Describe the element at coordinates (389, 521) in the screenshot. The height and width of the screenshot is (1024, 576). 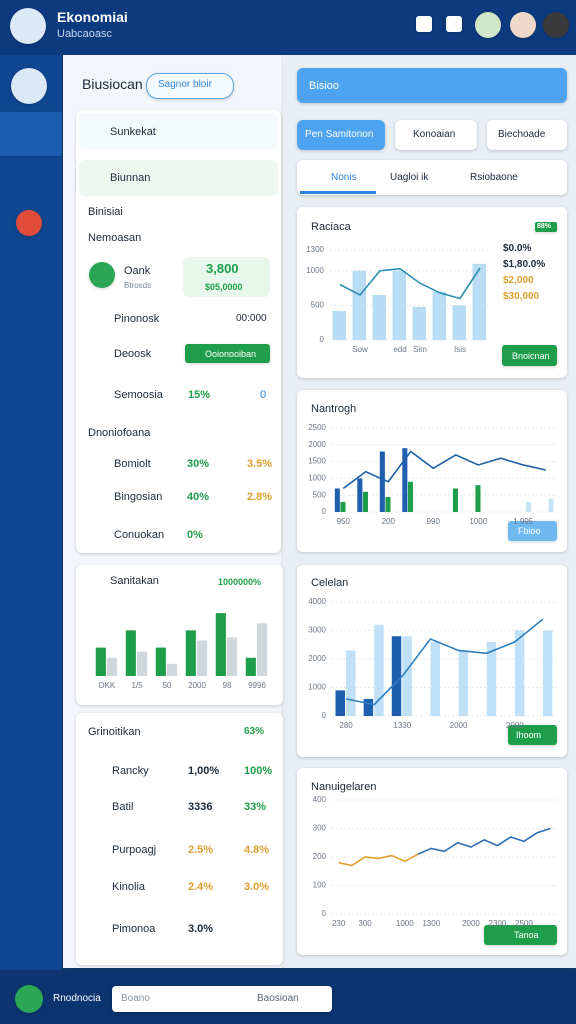
I see `x-tick-label: 200` at that location.